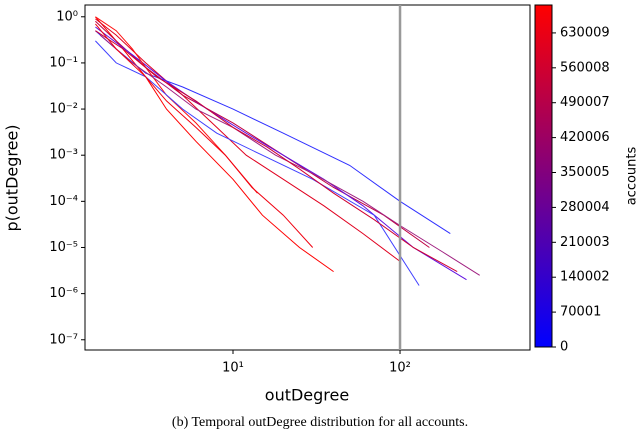 This screenshot has height=438, width=640. I want to click on colorbar, so click(543, 176).